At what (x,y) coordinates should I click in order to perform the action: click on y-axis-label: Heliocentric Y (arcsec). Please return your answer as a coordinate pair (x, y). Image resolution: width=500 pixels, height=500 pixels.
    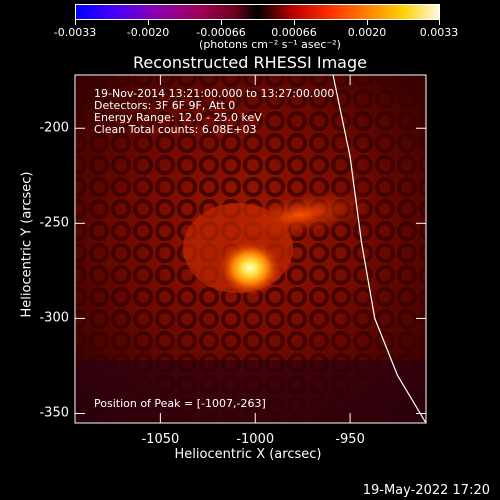
    Looking at the image, I should click on (27, 244).